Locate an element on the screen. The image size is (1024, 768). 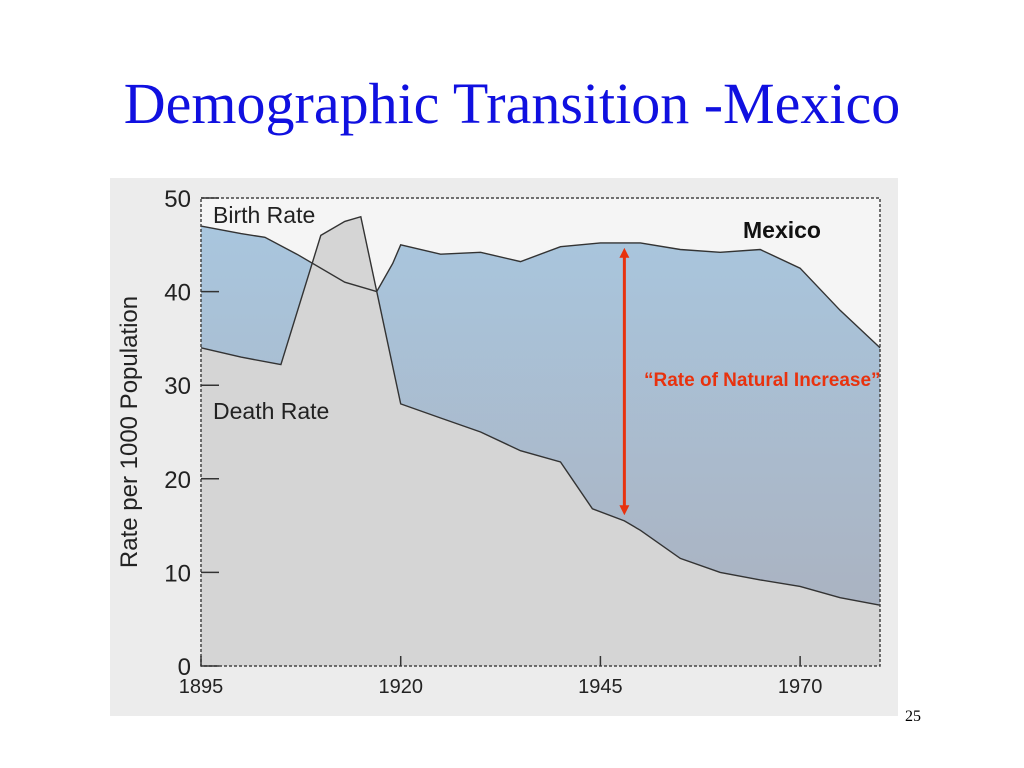
y-tick-label: 0 is located at coordinates (184, 667).